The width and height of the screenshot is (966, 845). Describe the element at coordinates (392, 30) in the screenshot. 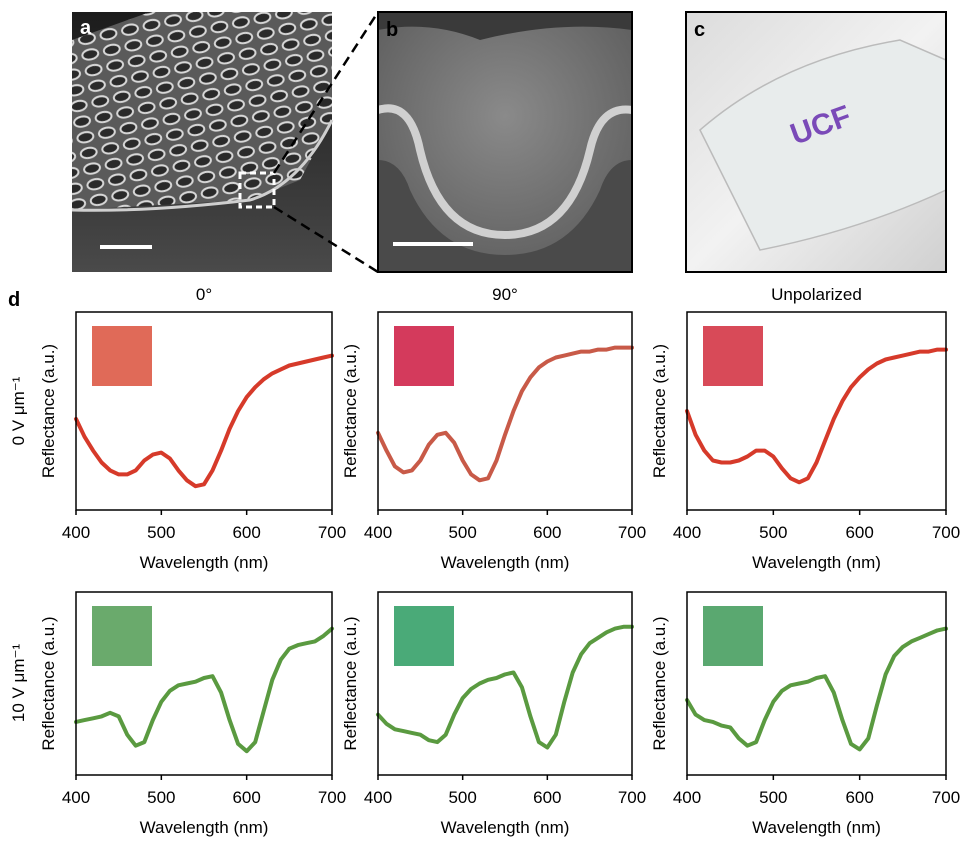

I see `panel-label: b` at that location.